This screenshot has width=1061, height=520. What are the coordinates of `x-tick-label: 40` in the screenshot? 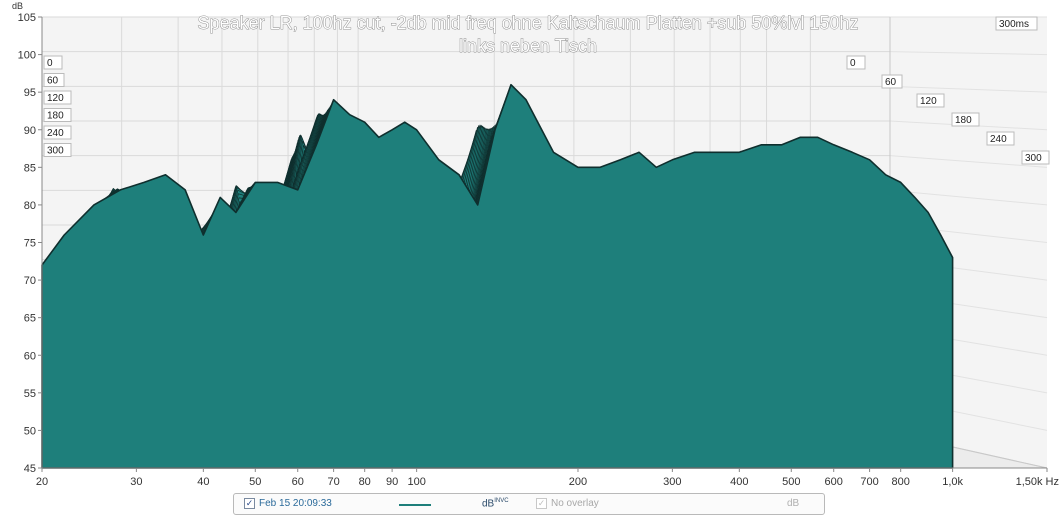 It's located at (203, 482).